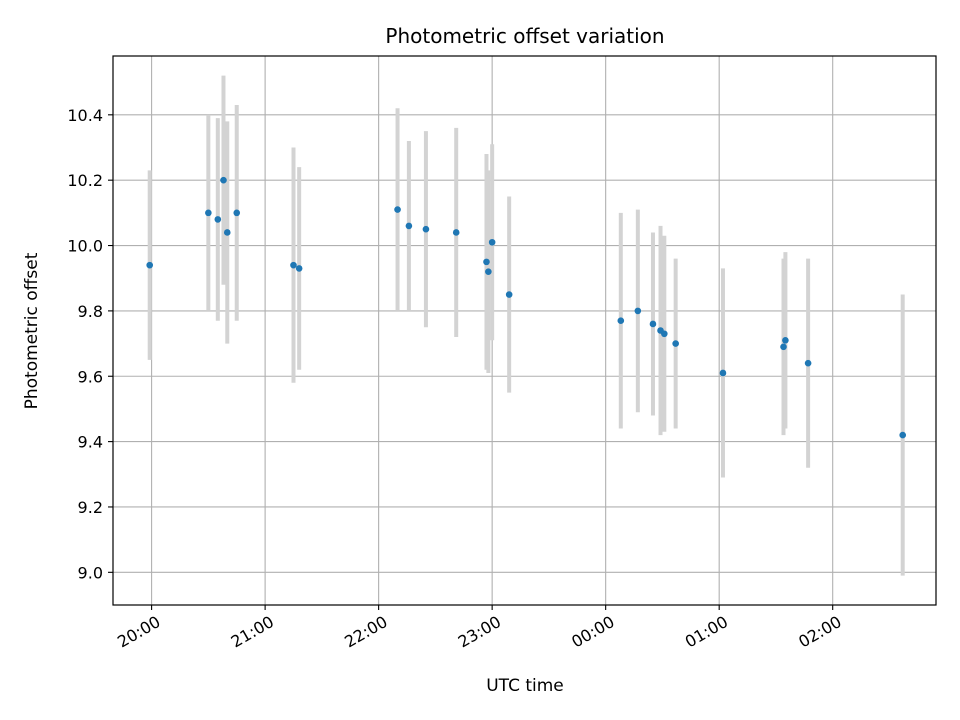  I want to click on y-tick-label: 10.0, so click(85, 246).